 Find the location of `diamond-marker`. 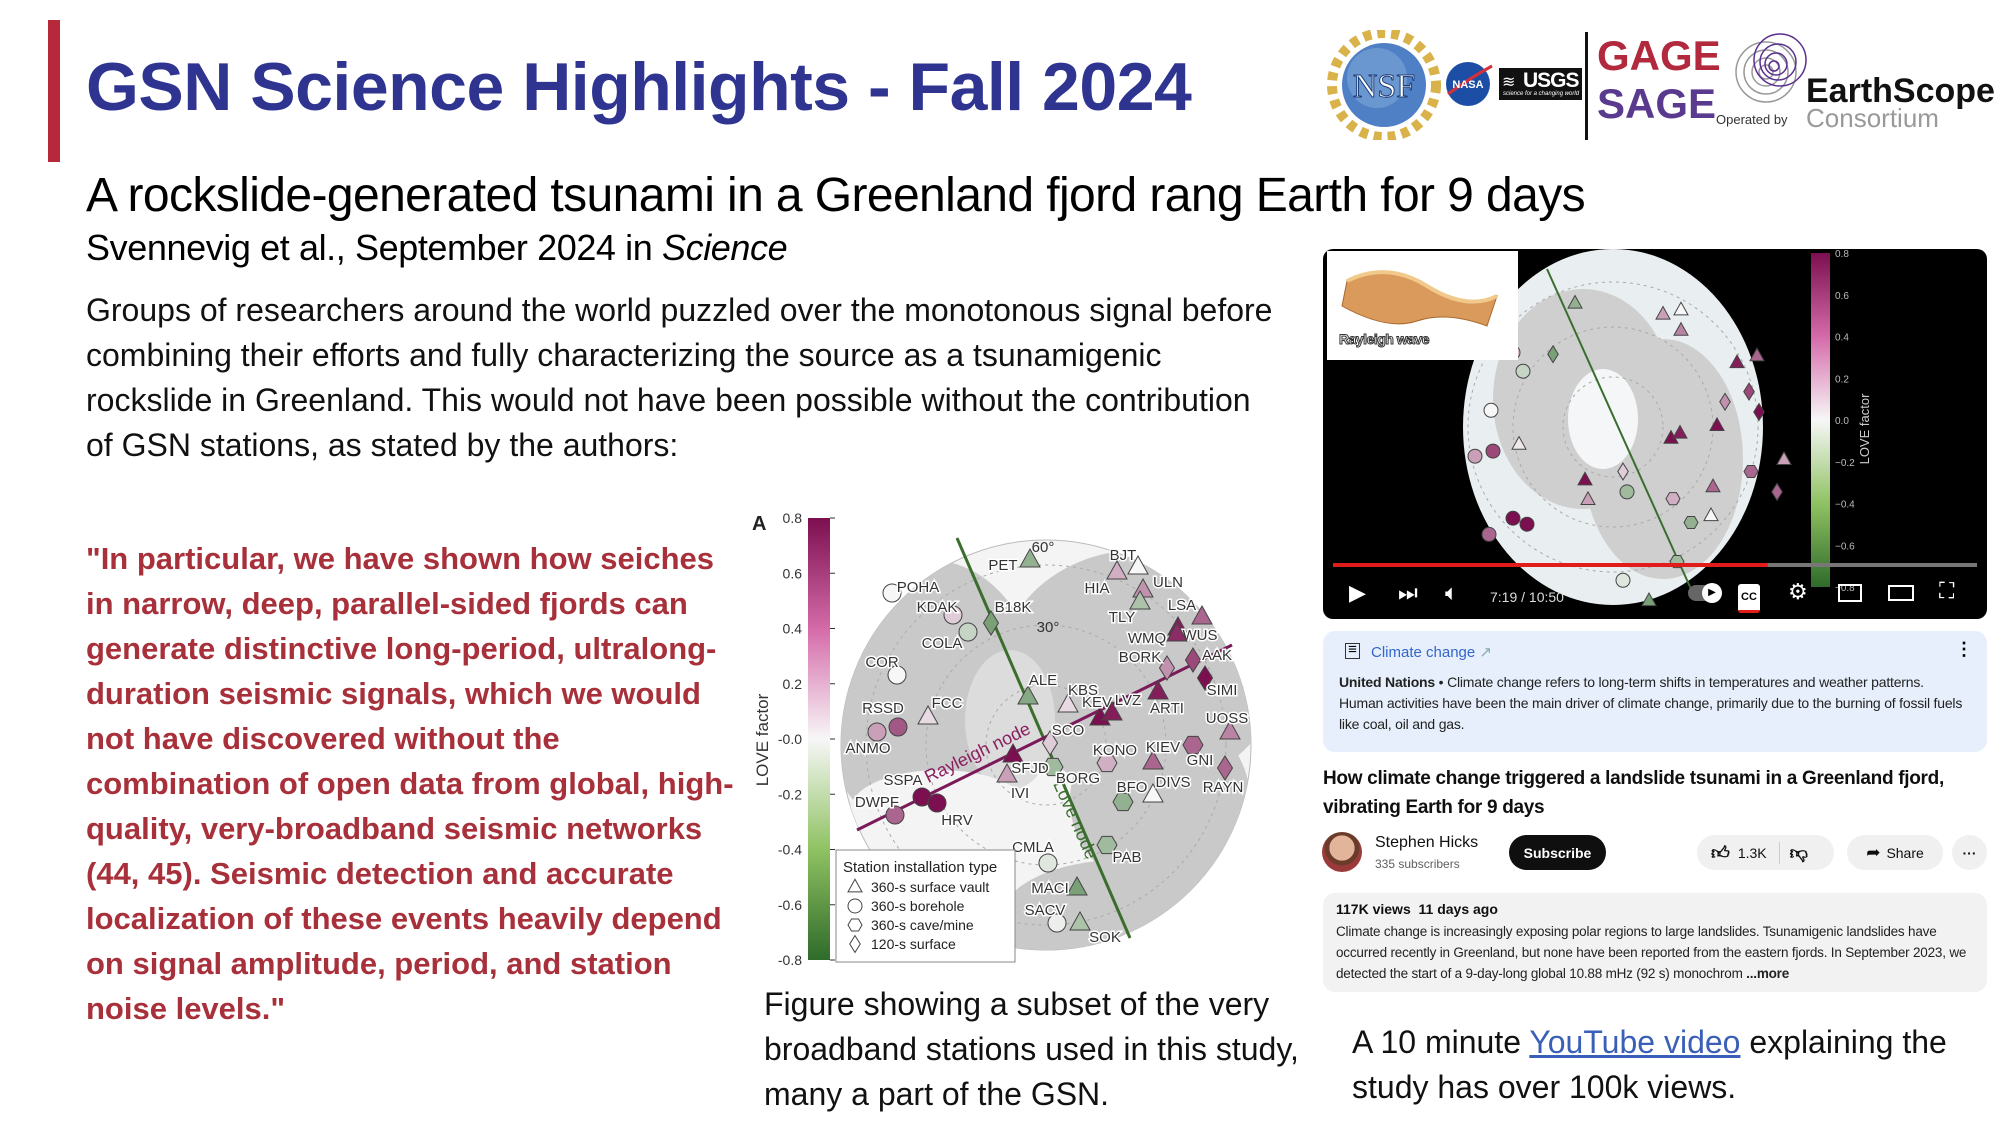

diamond-marker is located at coordinates (1167, 668).